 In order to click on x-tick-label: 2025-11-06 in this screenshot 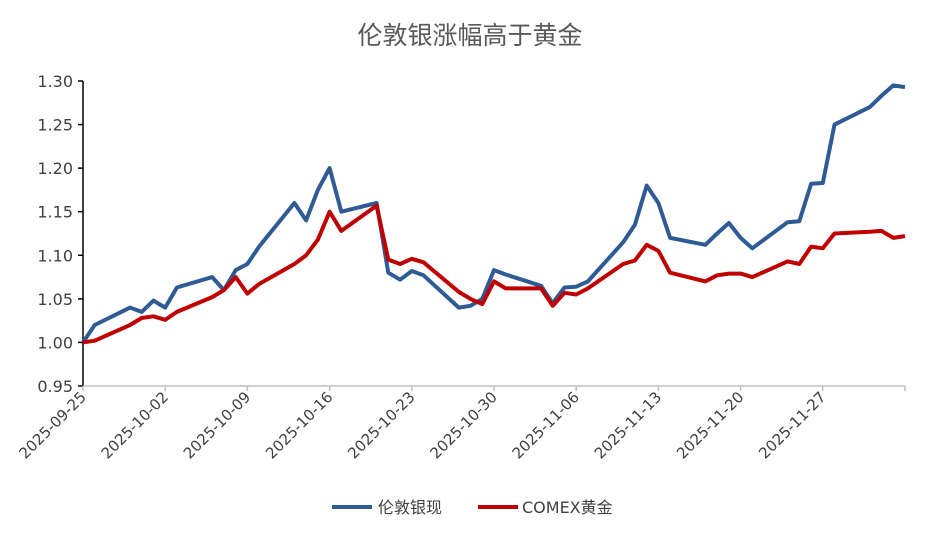, I will do `click(546, 425)`.